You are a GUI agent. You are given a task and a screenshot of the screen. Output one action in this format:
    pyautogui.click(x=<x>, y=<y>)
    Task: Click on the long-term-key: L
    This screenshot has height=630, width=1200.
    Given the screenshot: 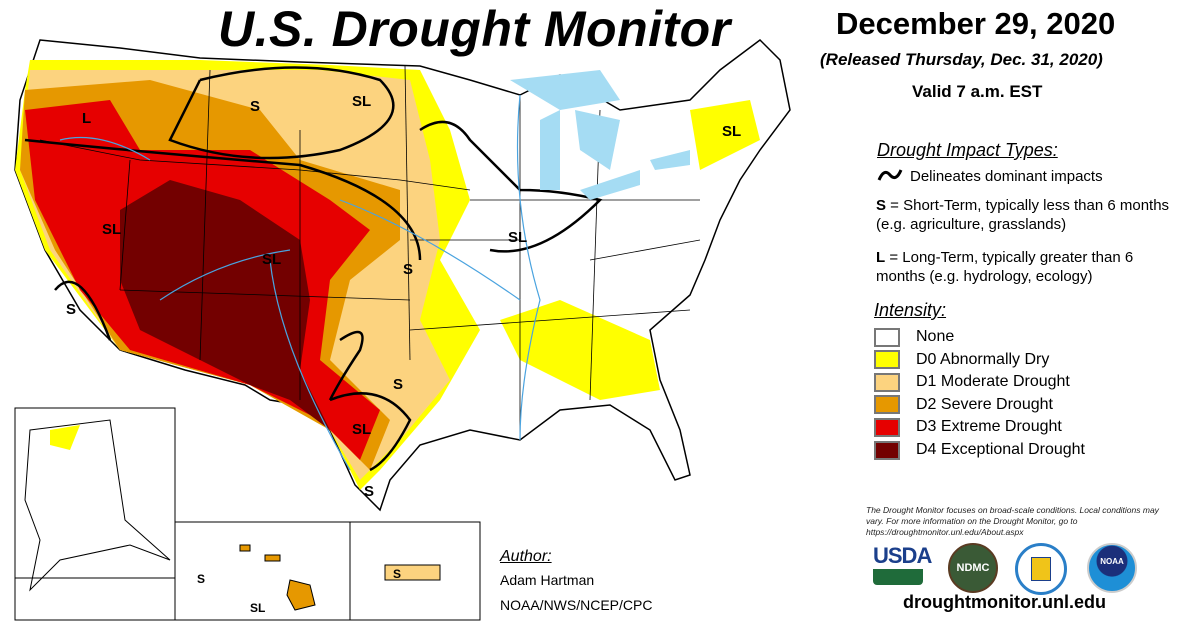 What is the action you would take?
    pyautogui.click(x=881, y=257)
    